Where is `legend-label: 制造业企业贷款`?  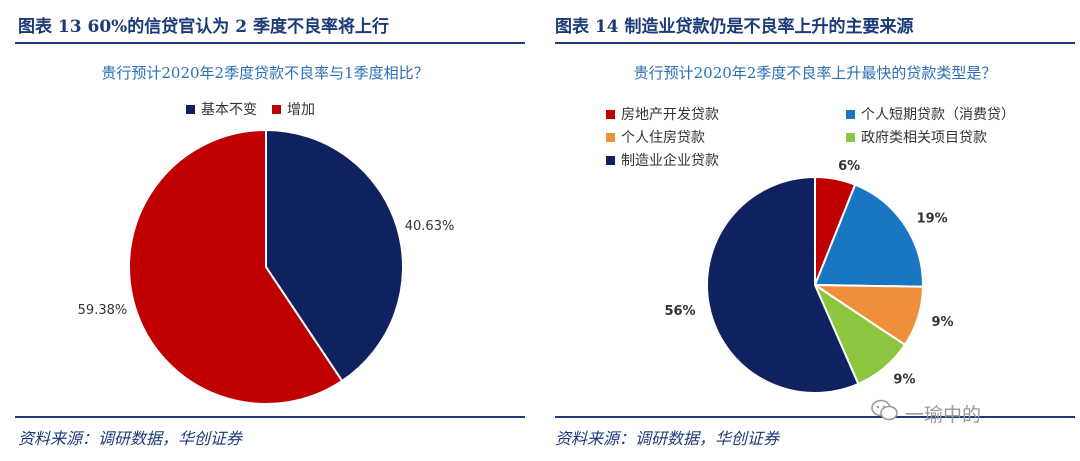
legend-label: 制造业企业贷款 is located at coordinates (670, 160).